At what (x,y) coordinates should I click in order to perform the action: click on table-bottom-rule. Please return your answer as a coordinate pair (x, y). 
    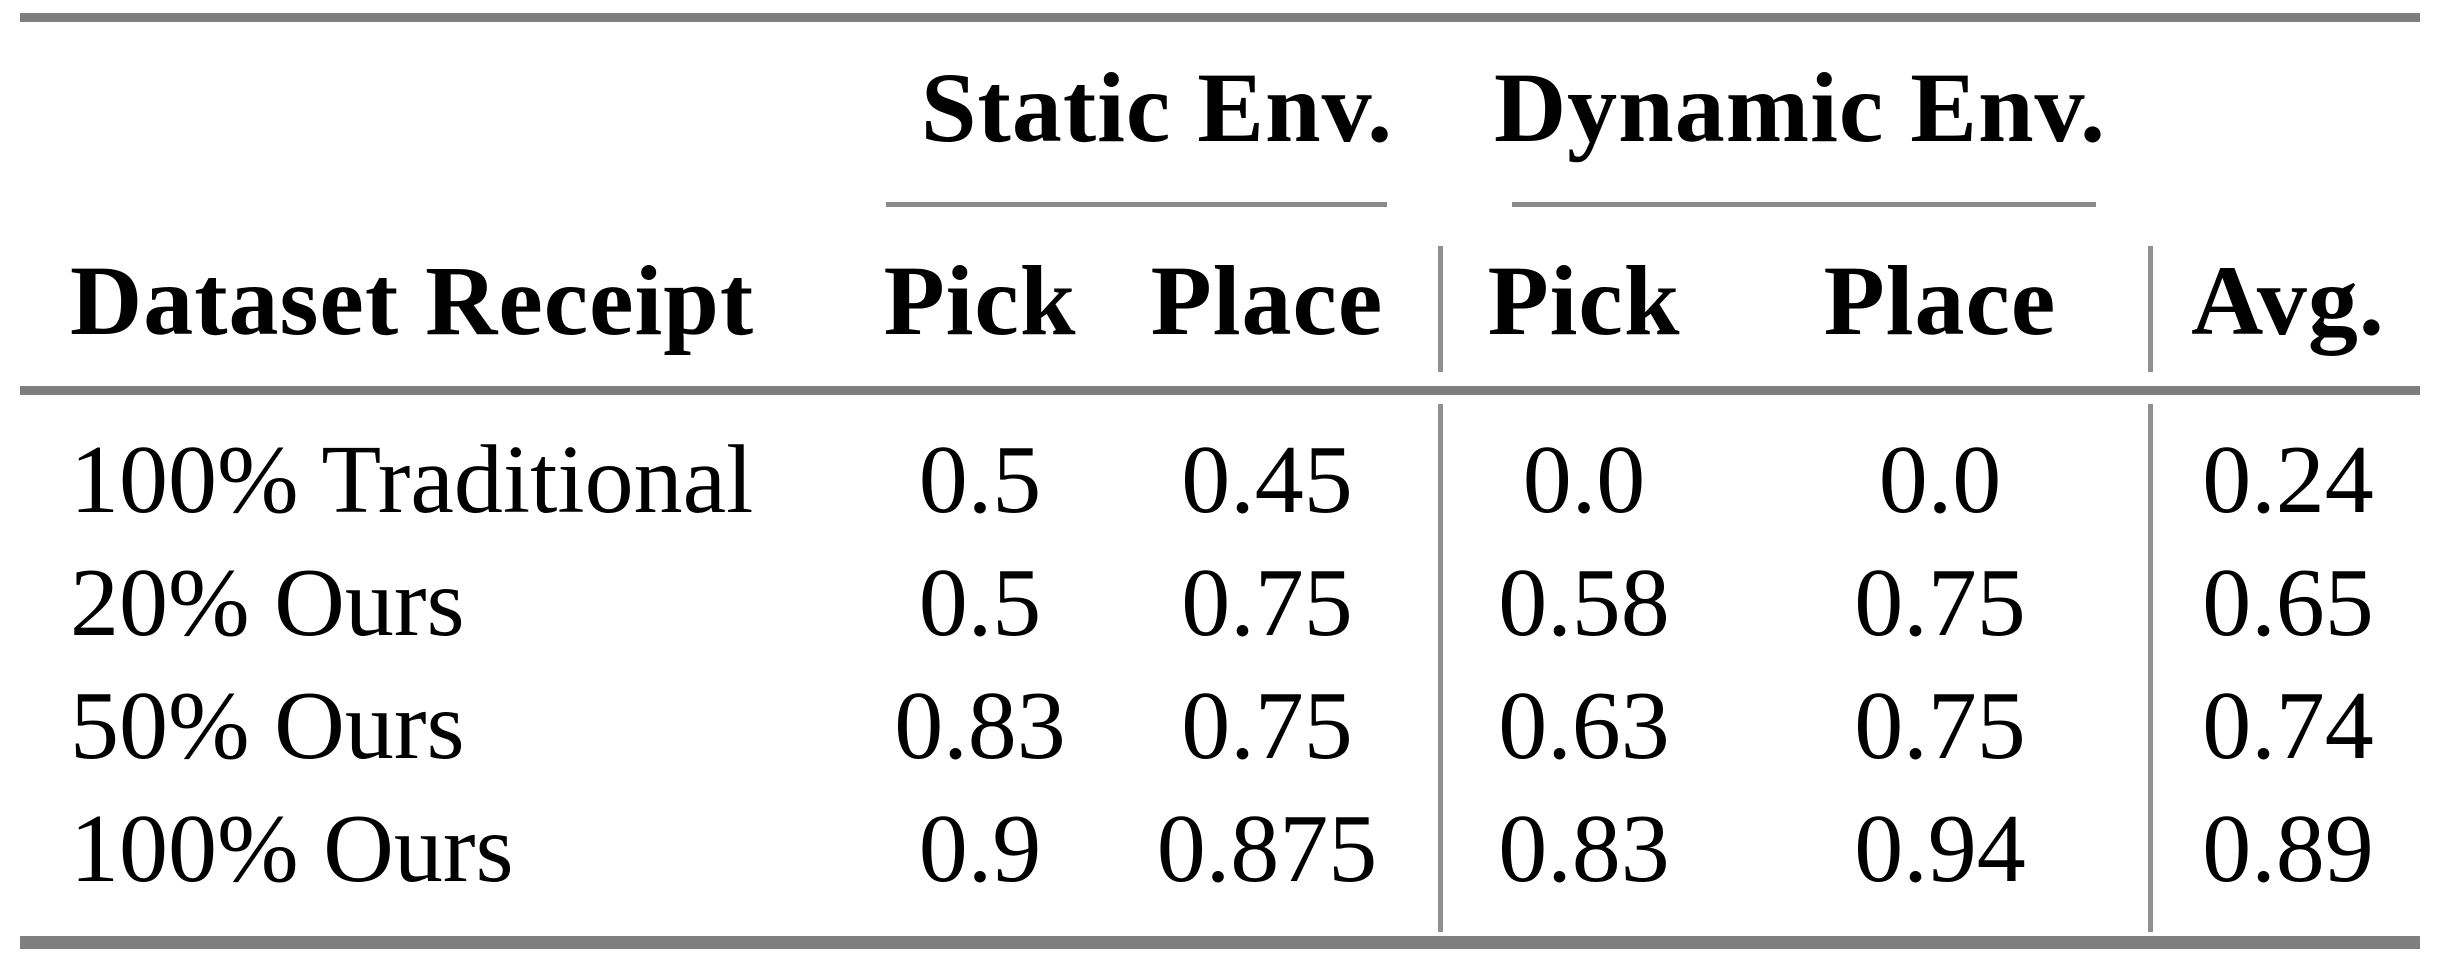
    Looking at the image, I should click on (1220, 942).